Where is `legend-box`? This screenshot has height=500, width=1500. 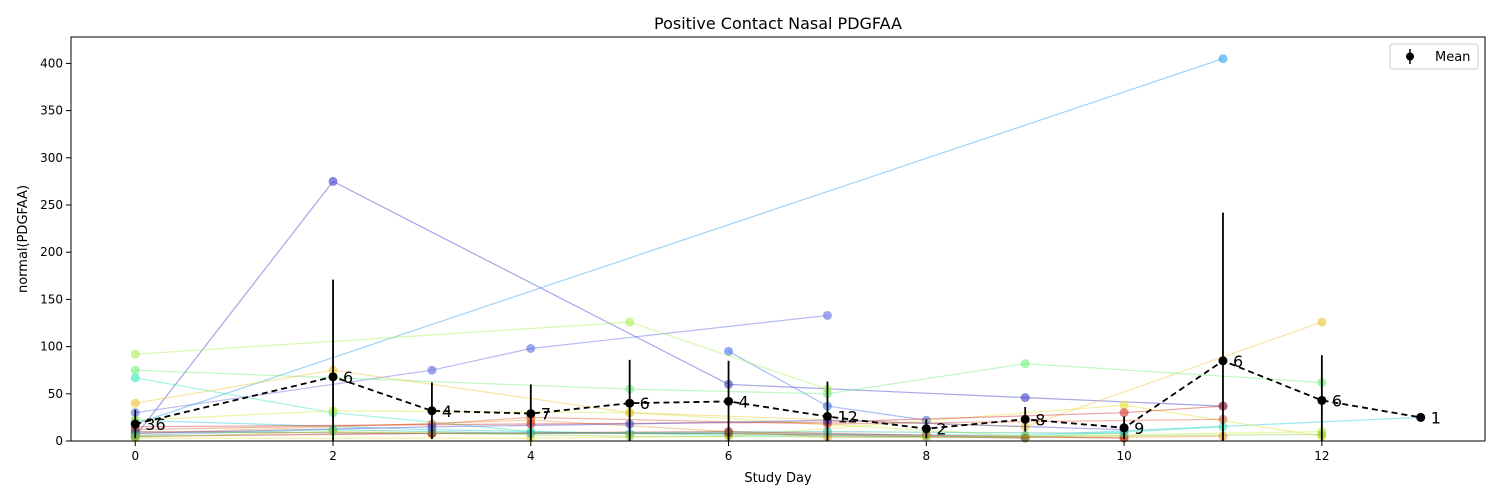
legend-box is located at coordinates (1434, 56).